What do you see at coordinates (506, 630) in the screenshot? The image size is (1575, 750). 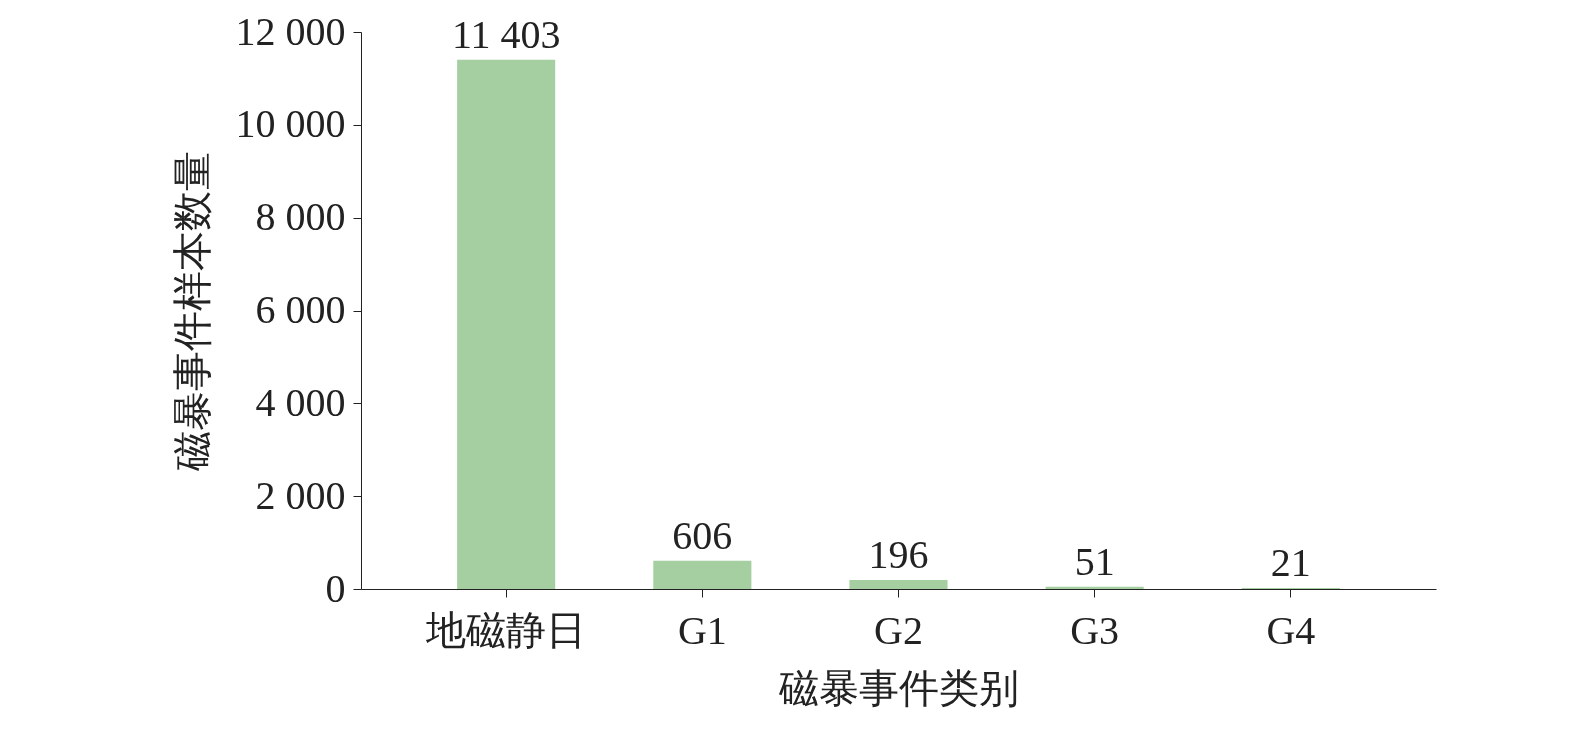 I see `x-tick-label: 地磁静日` at bounding box center [506, 630].